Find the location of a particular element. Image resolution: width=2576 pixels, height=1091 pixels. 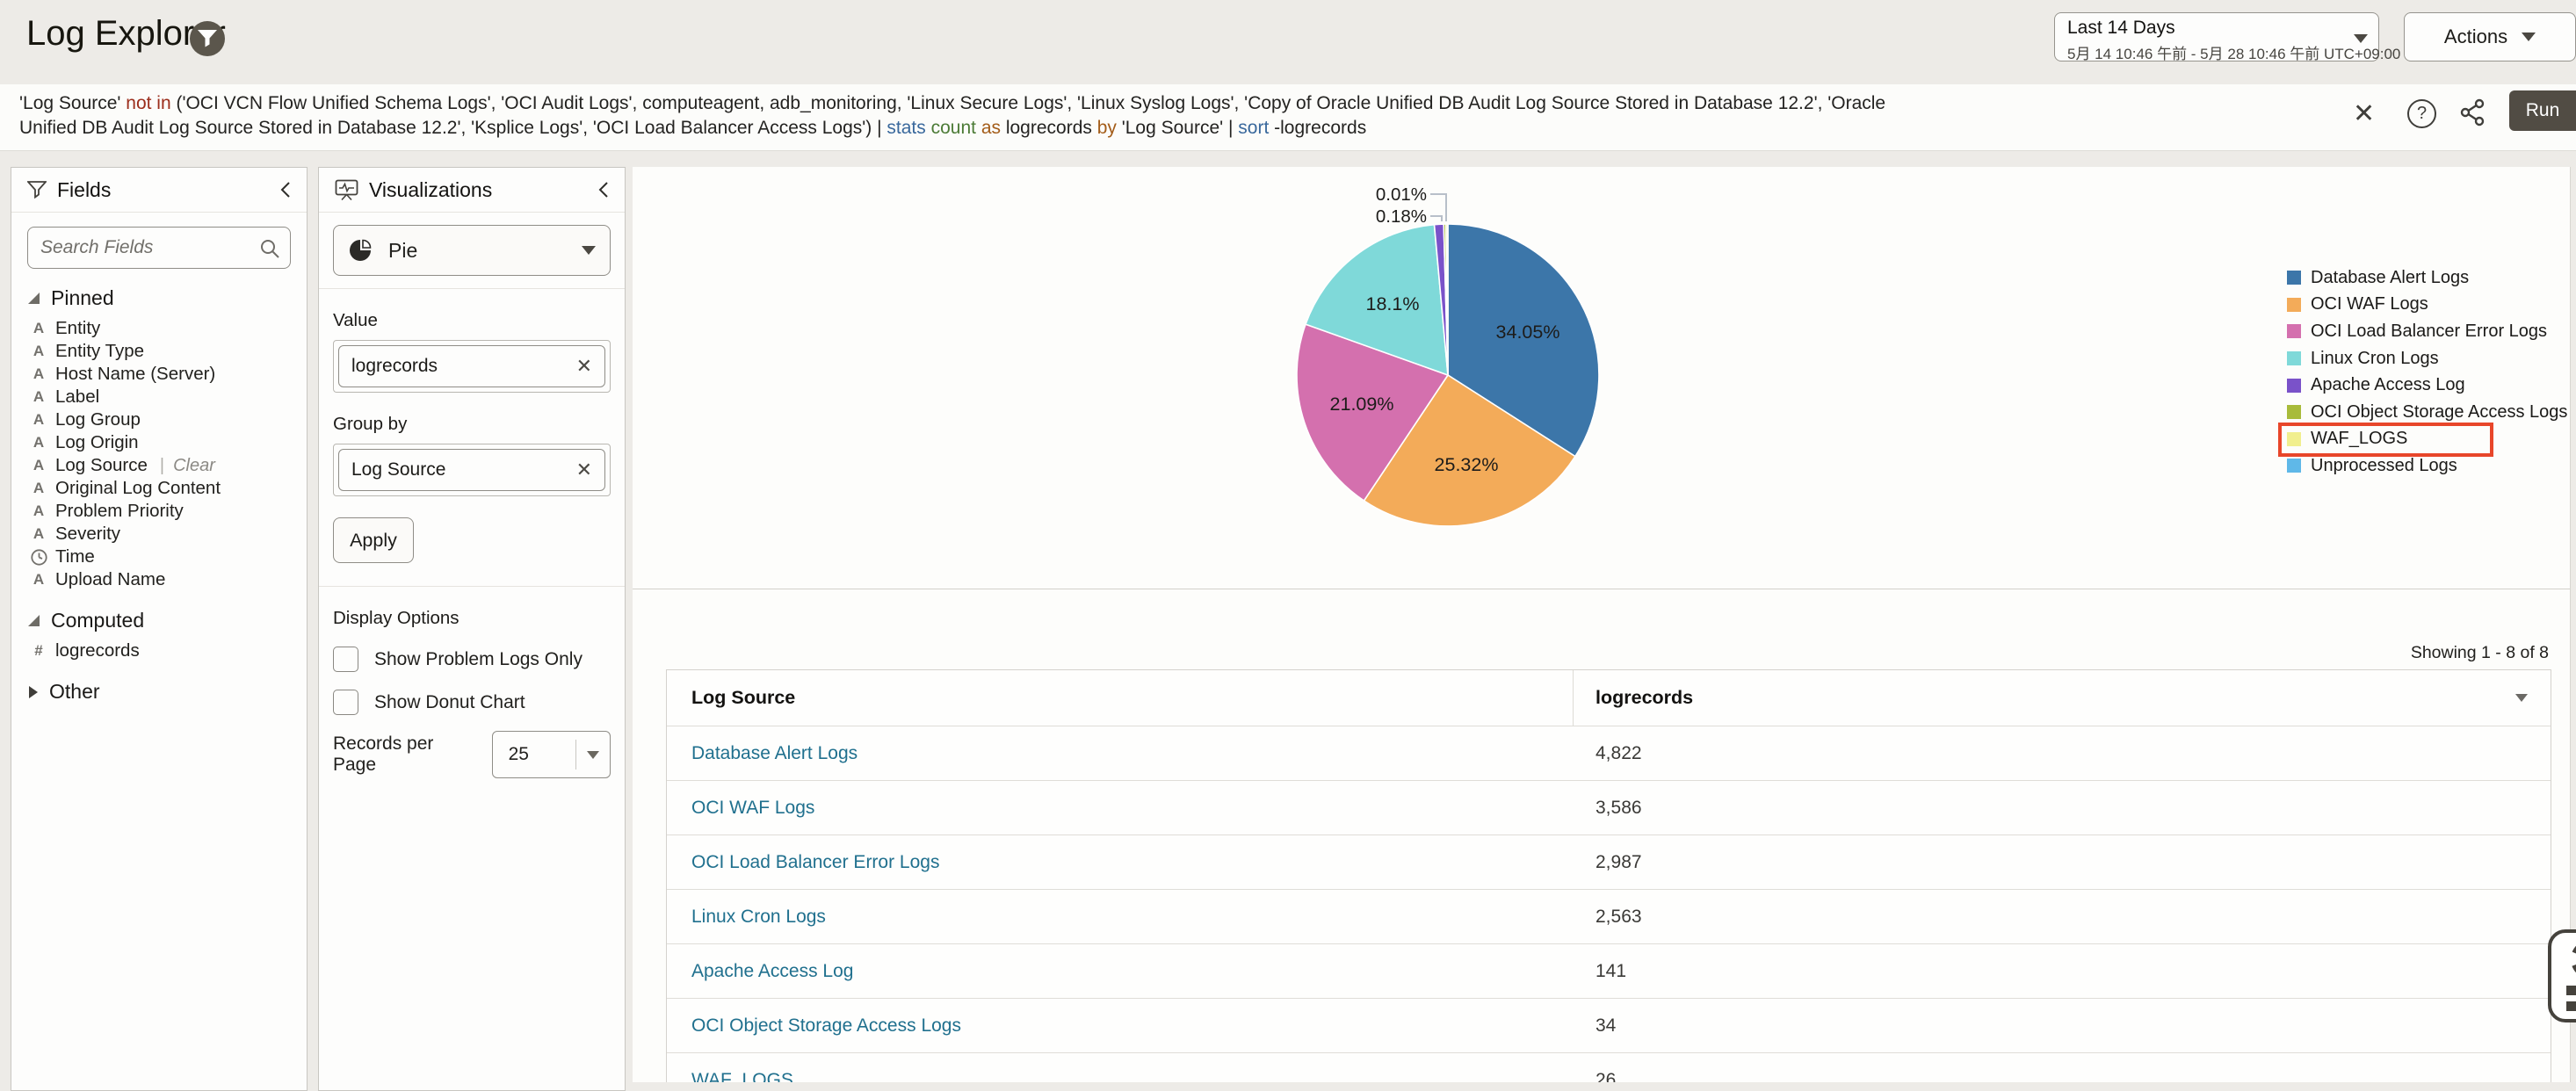

legend-label: WAF_LOGS is located at coordinates (2359, 439).